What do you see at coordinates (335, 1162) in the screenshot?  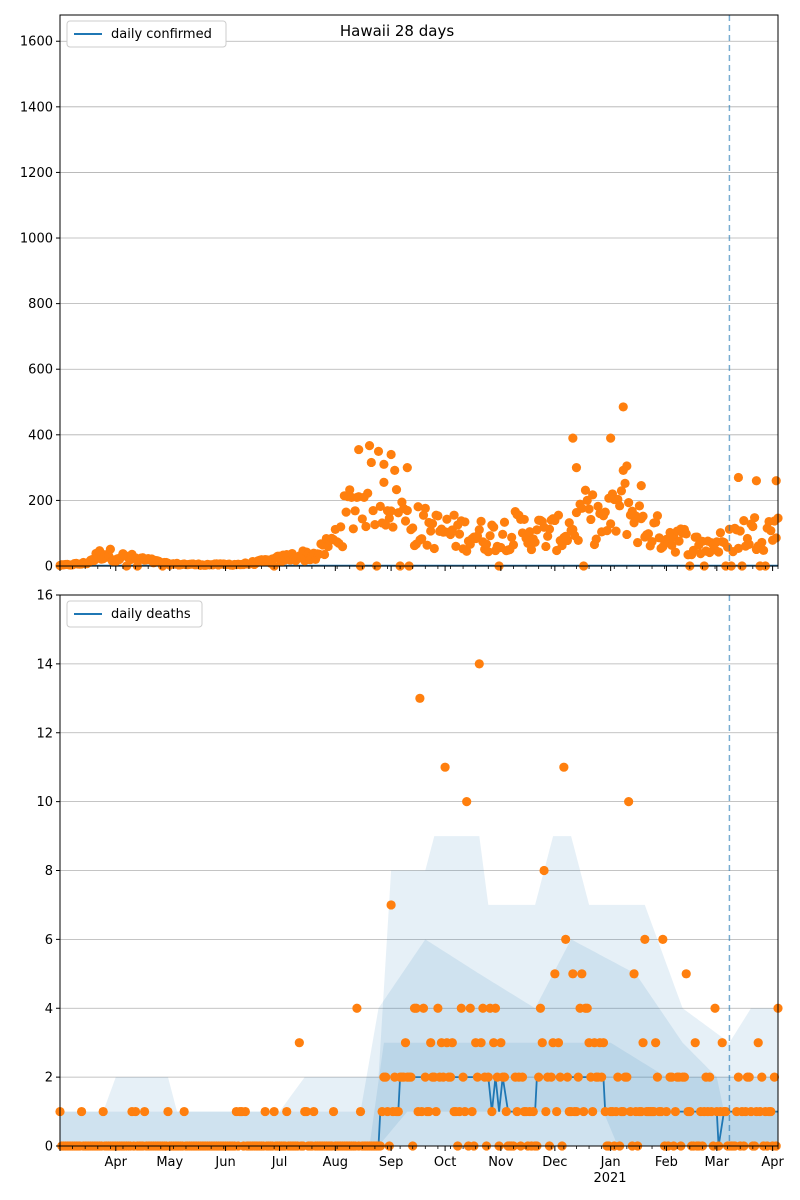 I see `x-tick-label: Aug` at bounding box center [335, 1162].